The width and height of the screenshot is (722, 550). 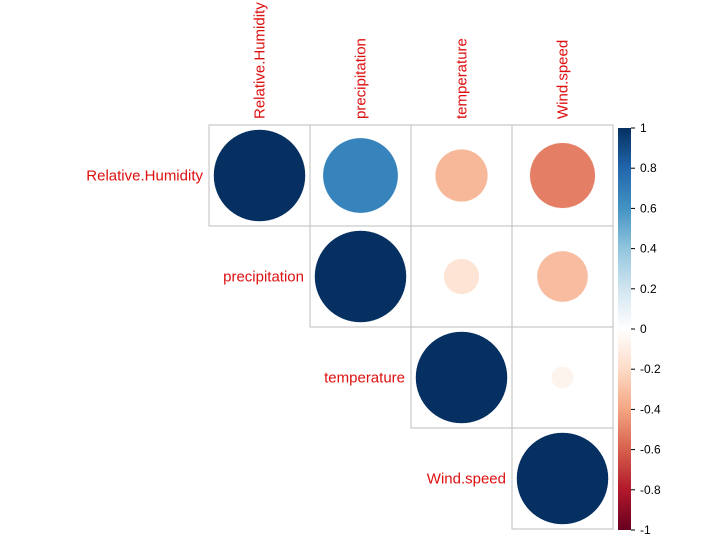 I want to click on corr-circle-Relative.Humidity-temperature, so click(x=461, y=175).